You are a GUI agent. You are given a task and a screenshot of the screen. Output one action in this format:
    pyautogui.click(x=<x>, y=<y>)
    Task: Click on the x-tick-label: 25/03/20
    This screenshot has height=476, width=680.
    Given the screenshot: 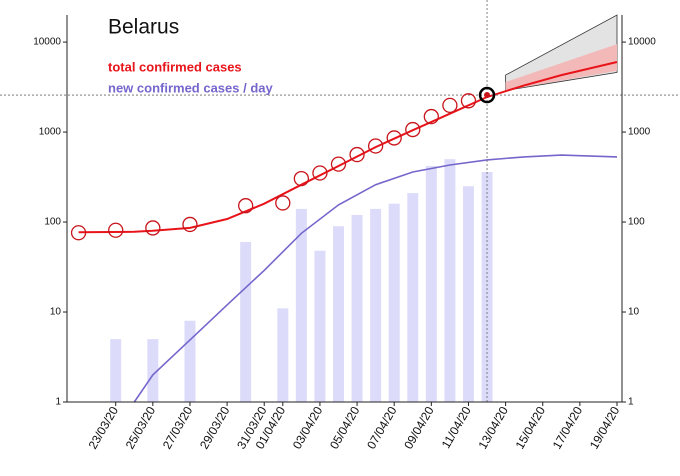 What is the action you would take?
    pyautogui.click(x=141, y=428)
    